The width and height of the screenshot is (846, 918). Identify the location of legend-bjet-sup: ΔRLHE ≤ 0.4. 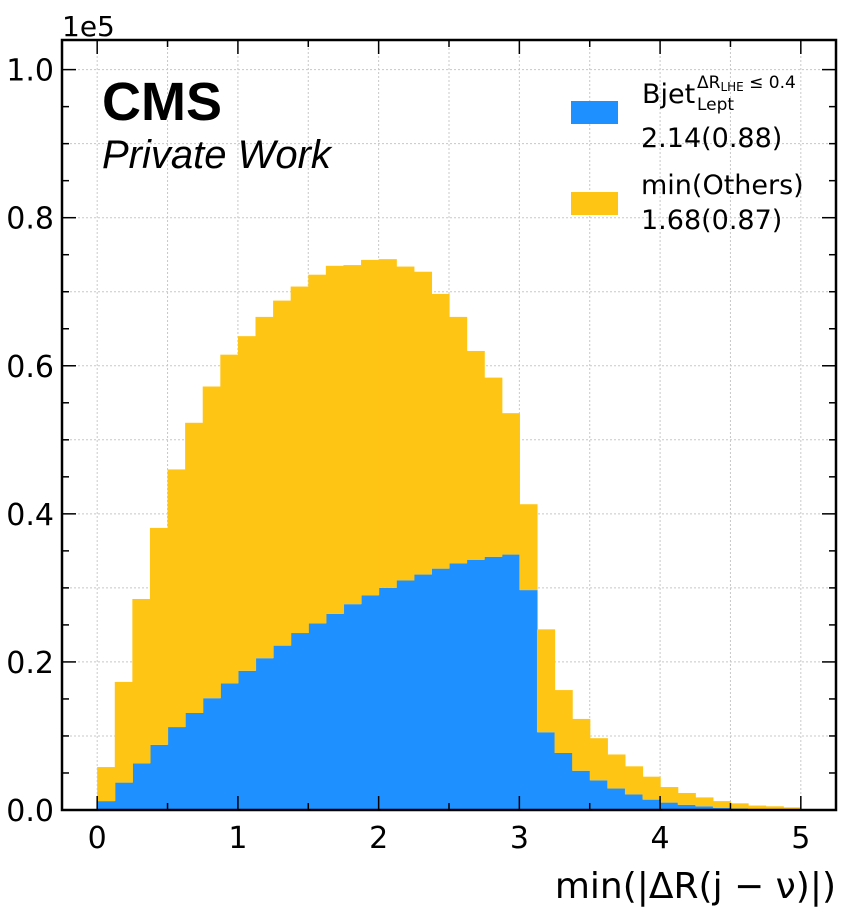
(746, 83).